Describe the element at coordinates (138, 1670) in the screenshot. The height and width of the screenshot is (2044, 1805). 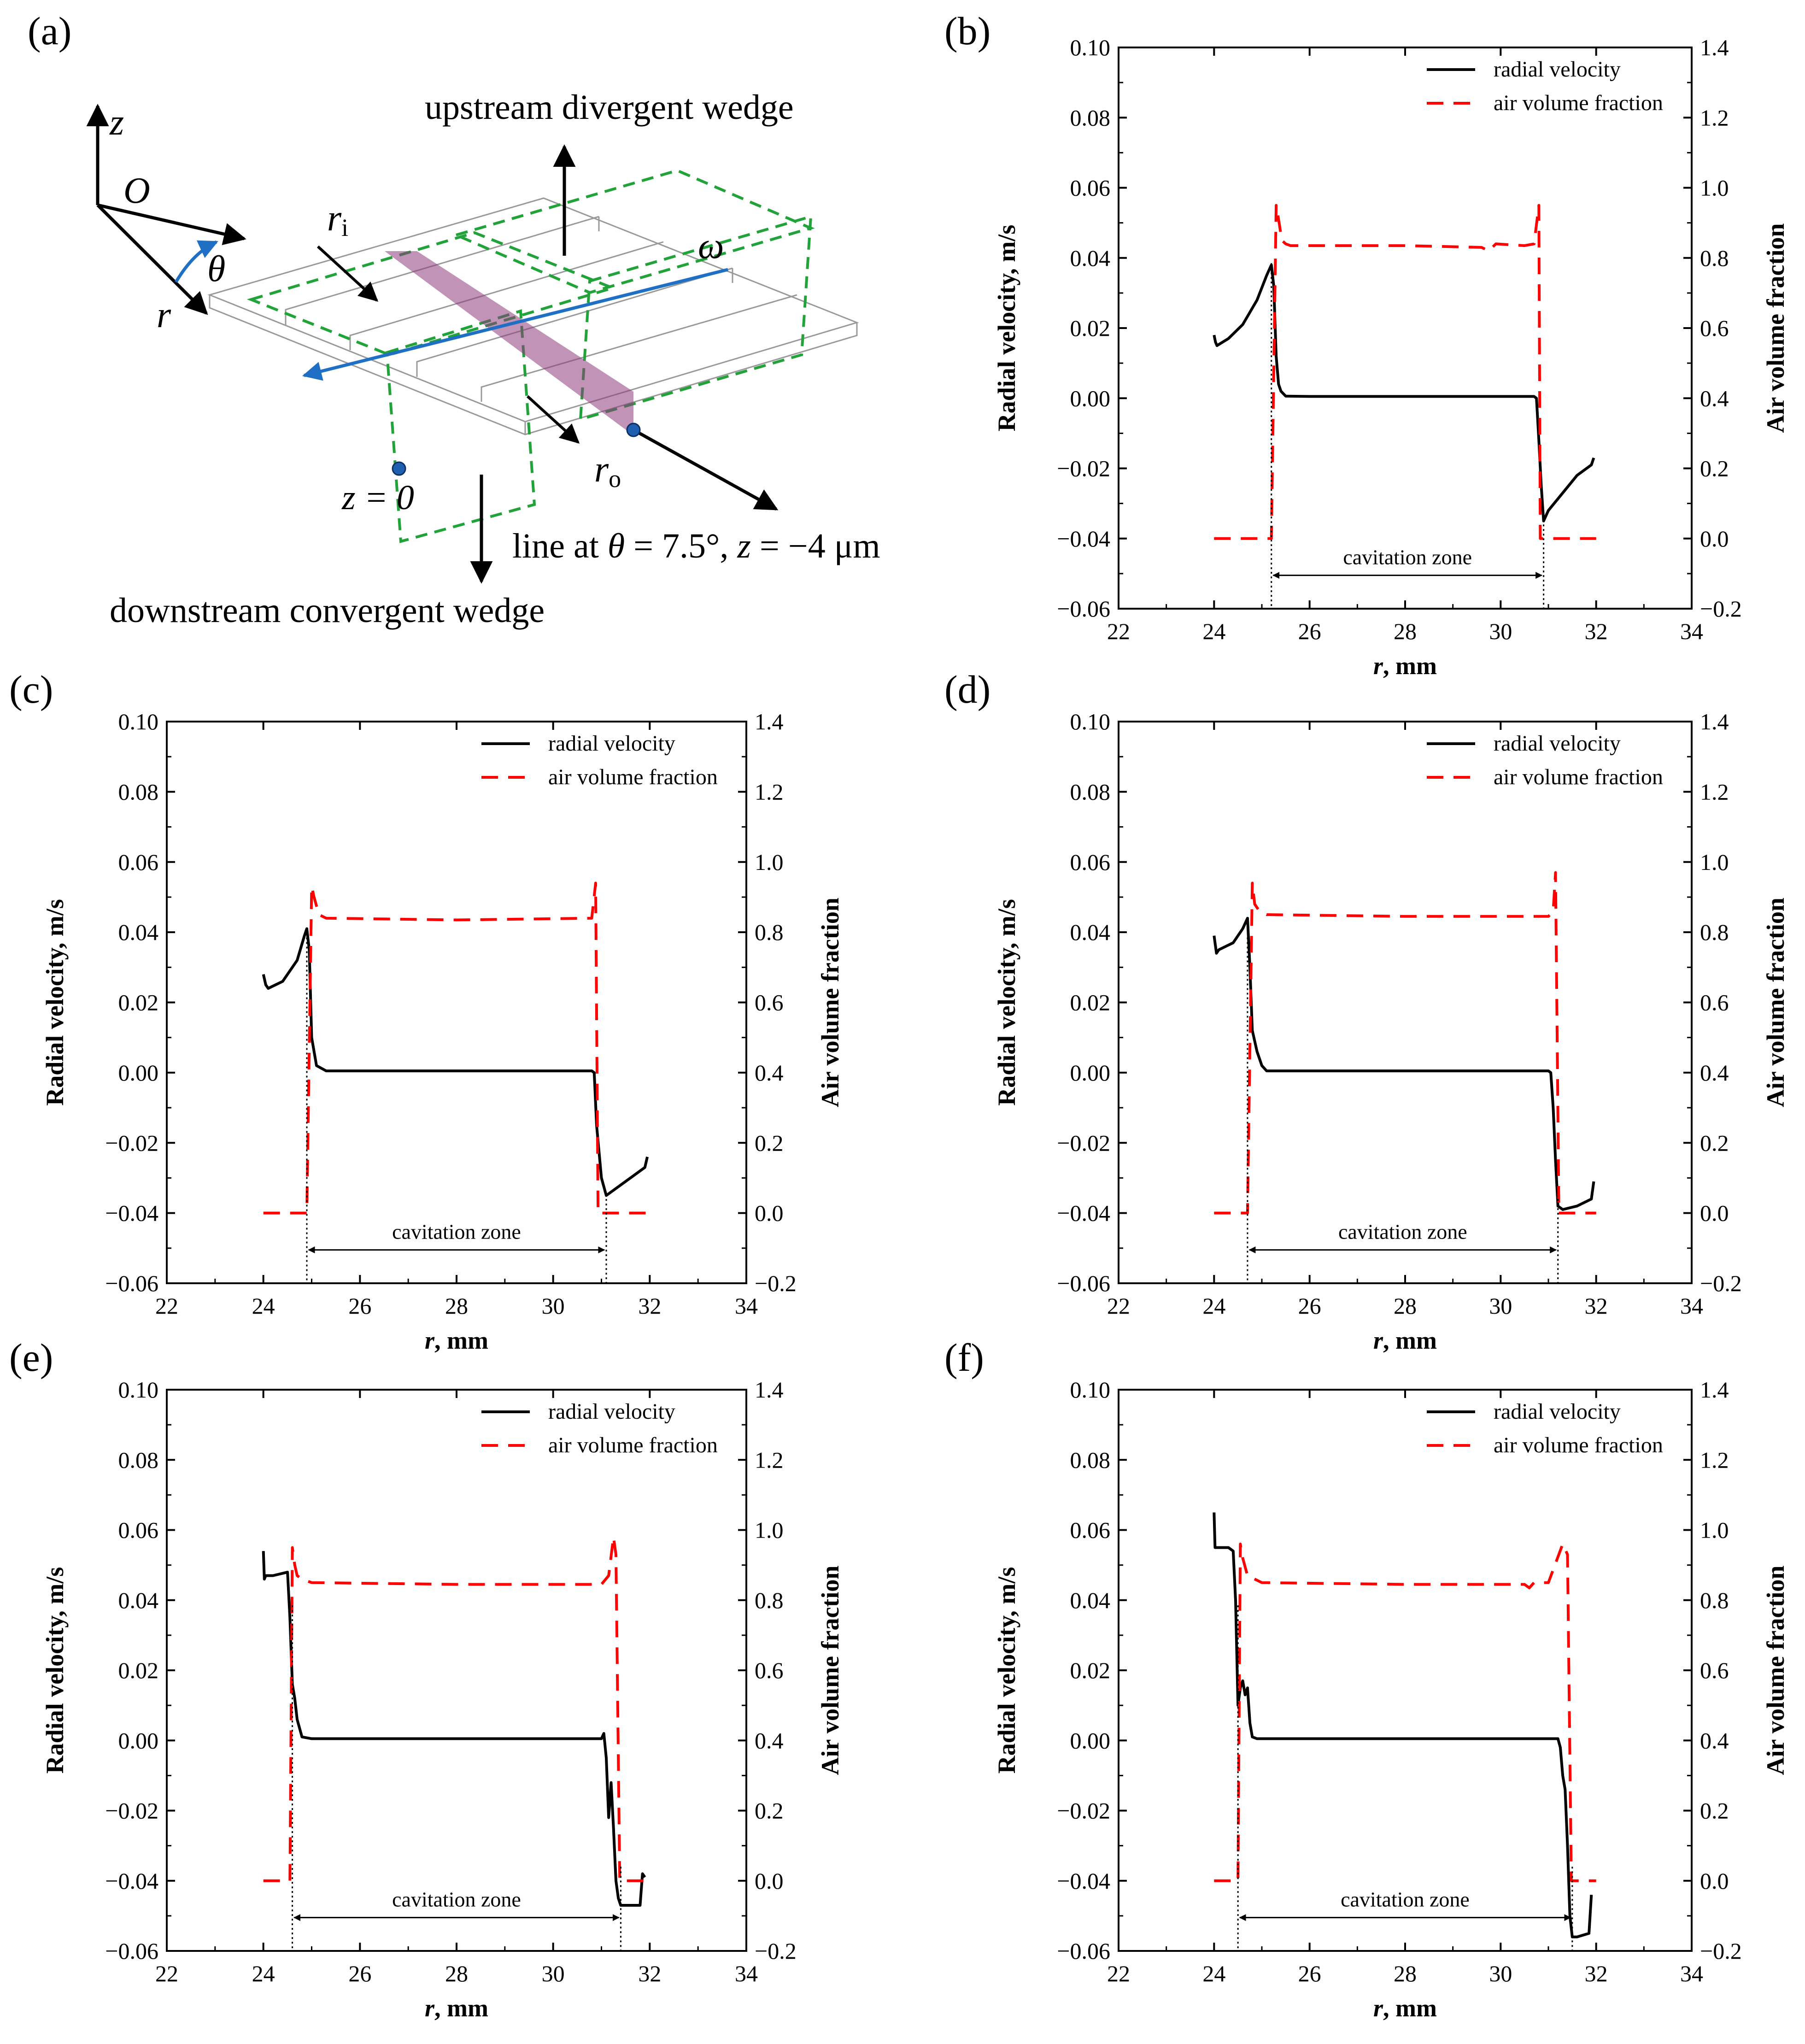
I see `y-left-tick-label: 0.02` at that location.